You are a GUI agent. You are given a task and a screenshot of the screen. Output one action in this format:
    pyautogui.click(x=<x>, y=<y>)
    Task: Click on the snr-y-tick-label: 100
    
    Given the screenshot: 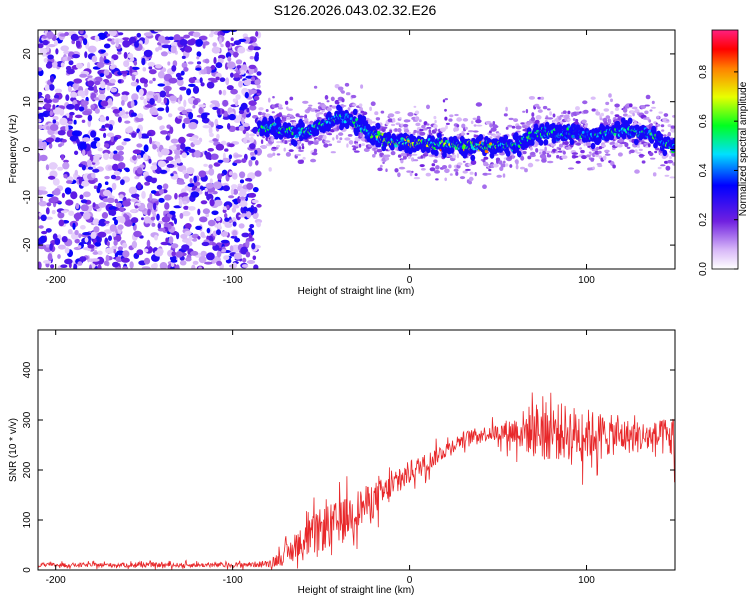 What is the action you would take?
    pyautogui.click(x=27, y=519)
    